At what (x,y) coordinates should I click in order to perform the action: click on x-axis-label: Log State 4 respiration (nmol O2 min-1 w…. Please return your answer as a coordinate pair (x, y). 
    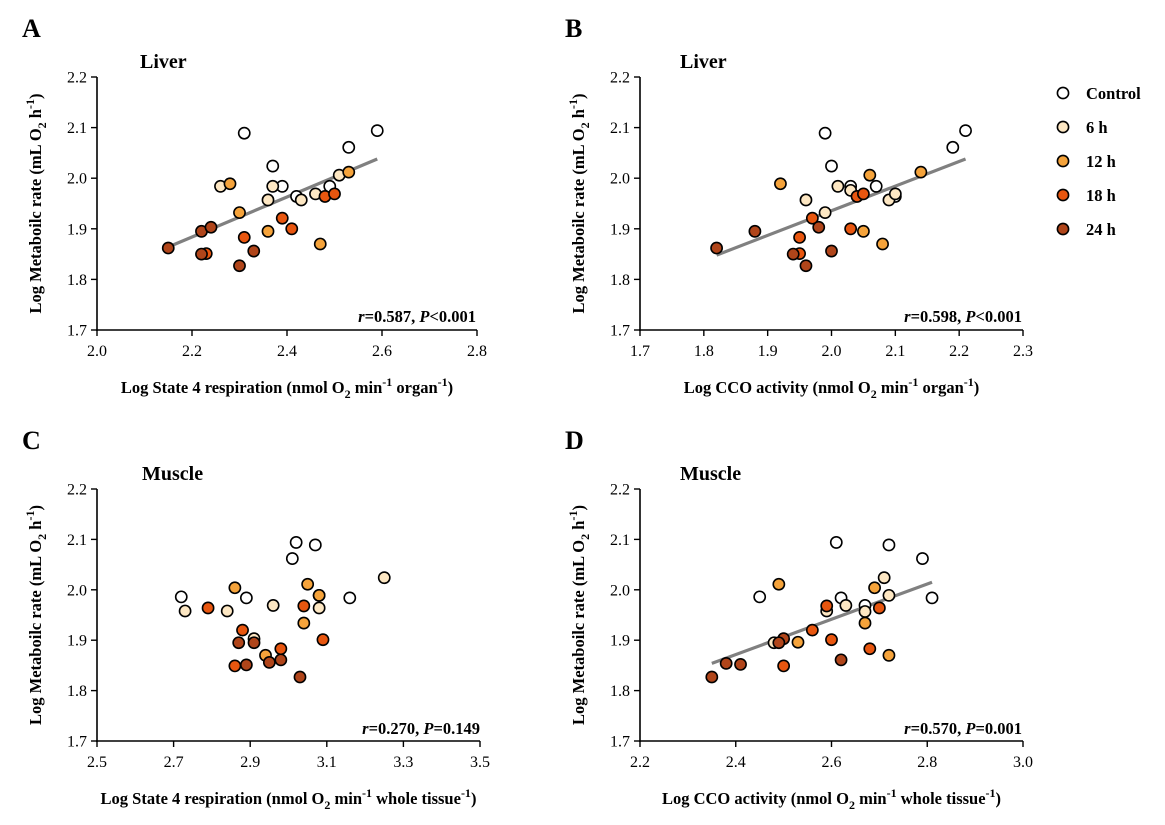
    Looking at the image, I should click on (289, 799).